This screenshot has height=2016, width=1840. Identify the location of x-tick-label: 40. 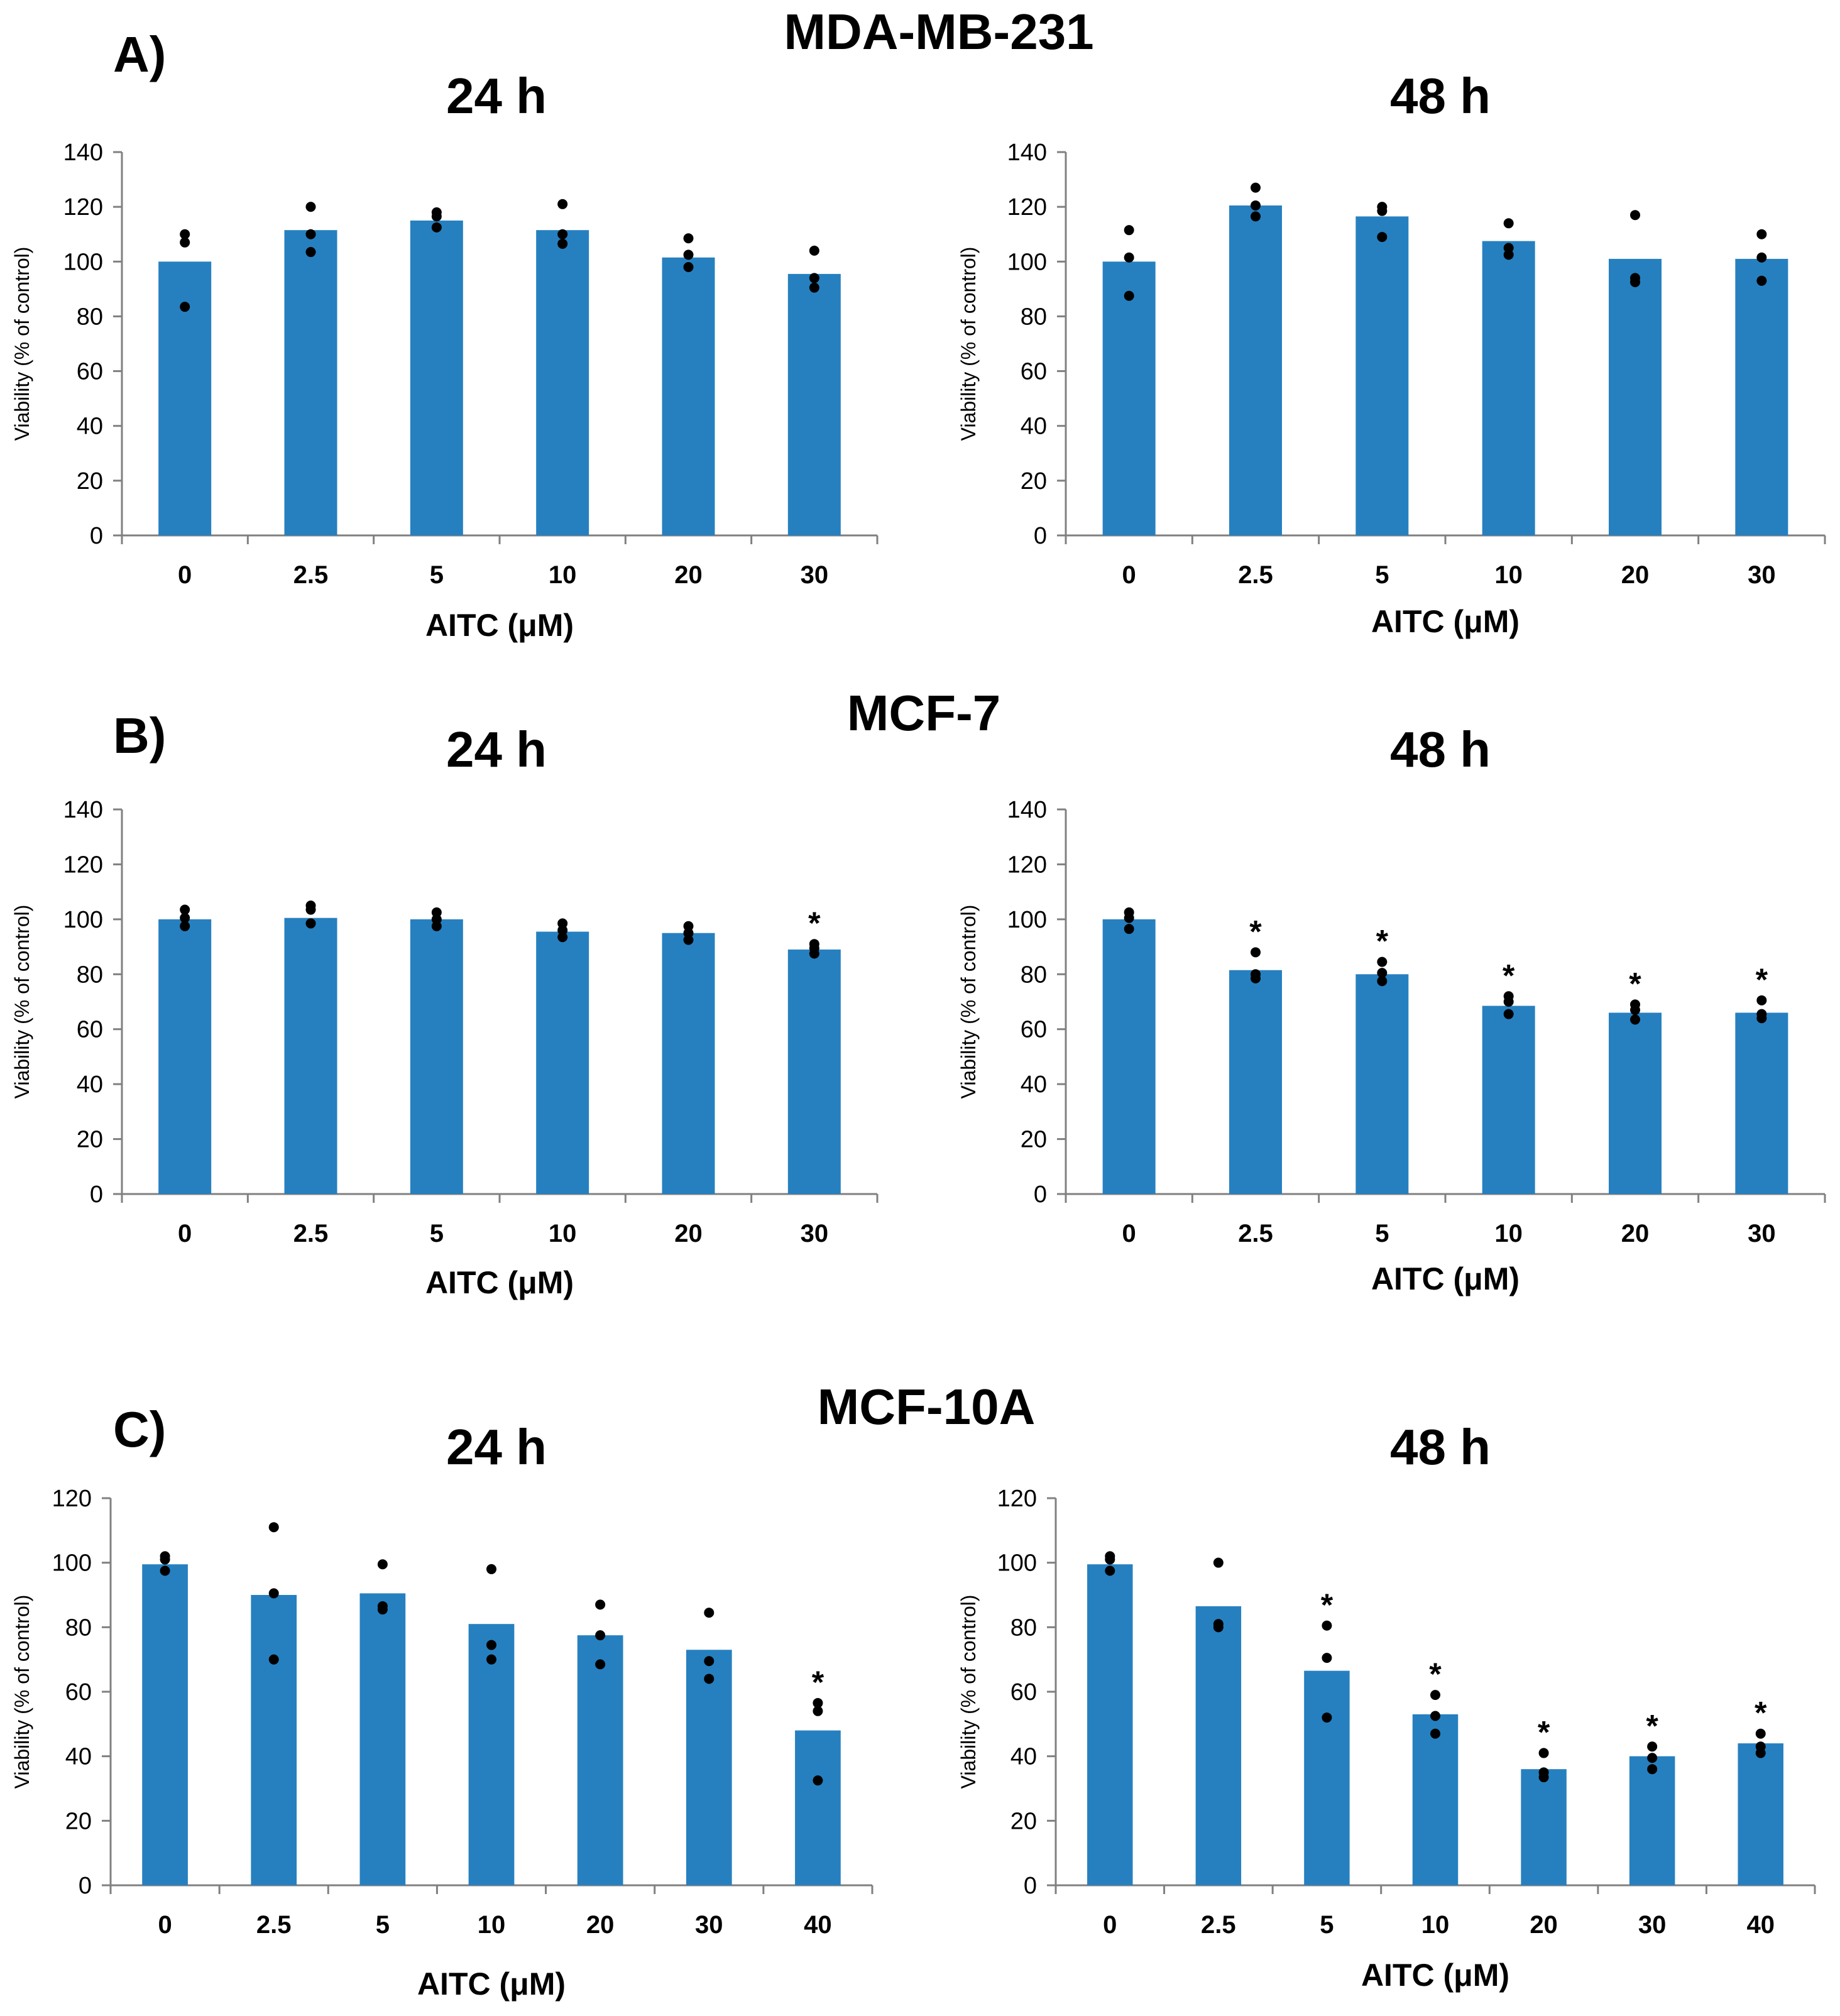
(1760, 1925).